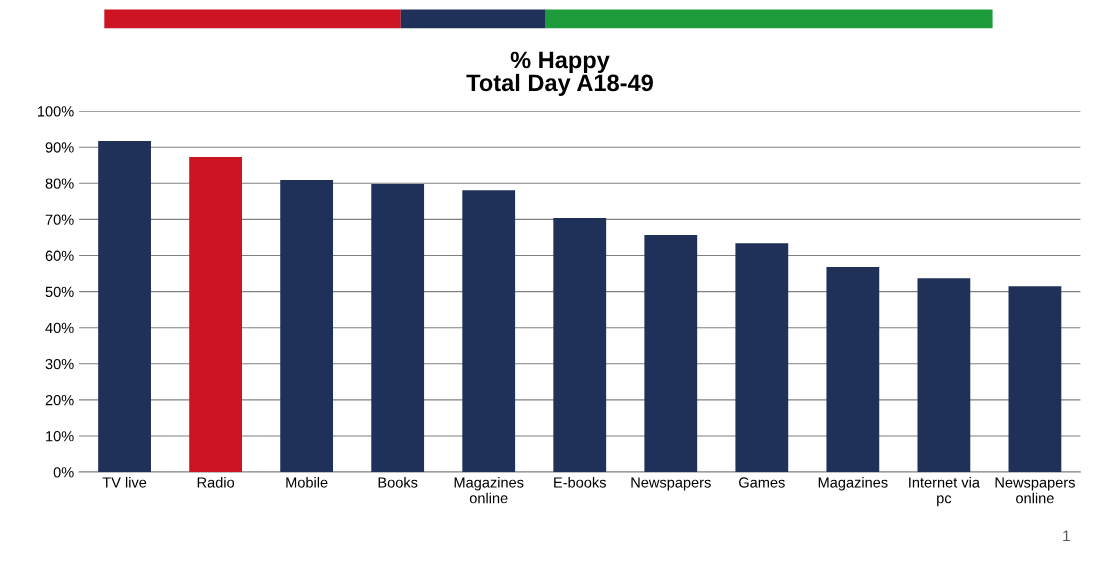 The width and height of the screenshot is (1098, 564). What do you see at coordinates (580, 482) in the screenshot?
I see `x-tick-label: E-books` at bounding box center [580, 482].